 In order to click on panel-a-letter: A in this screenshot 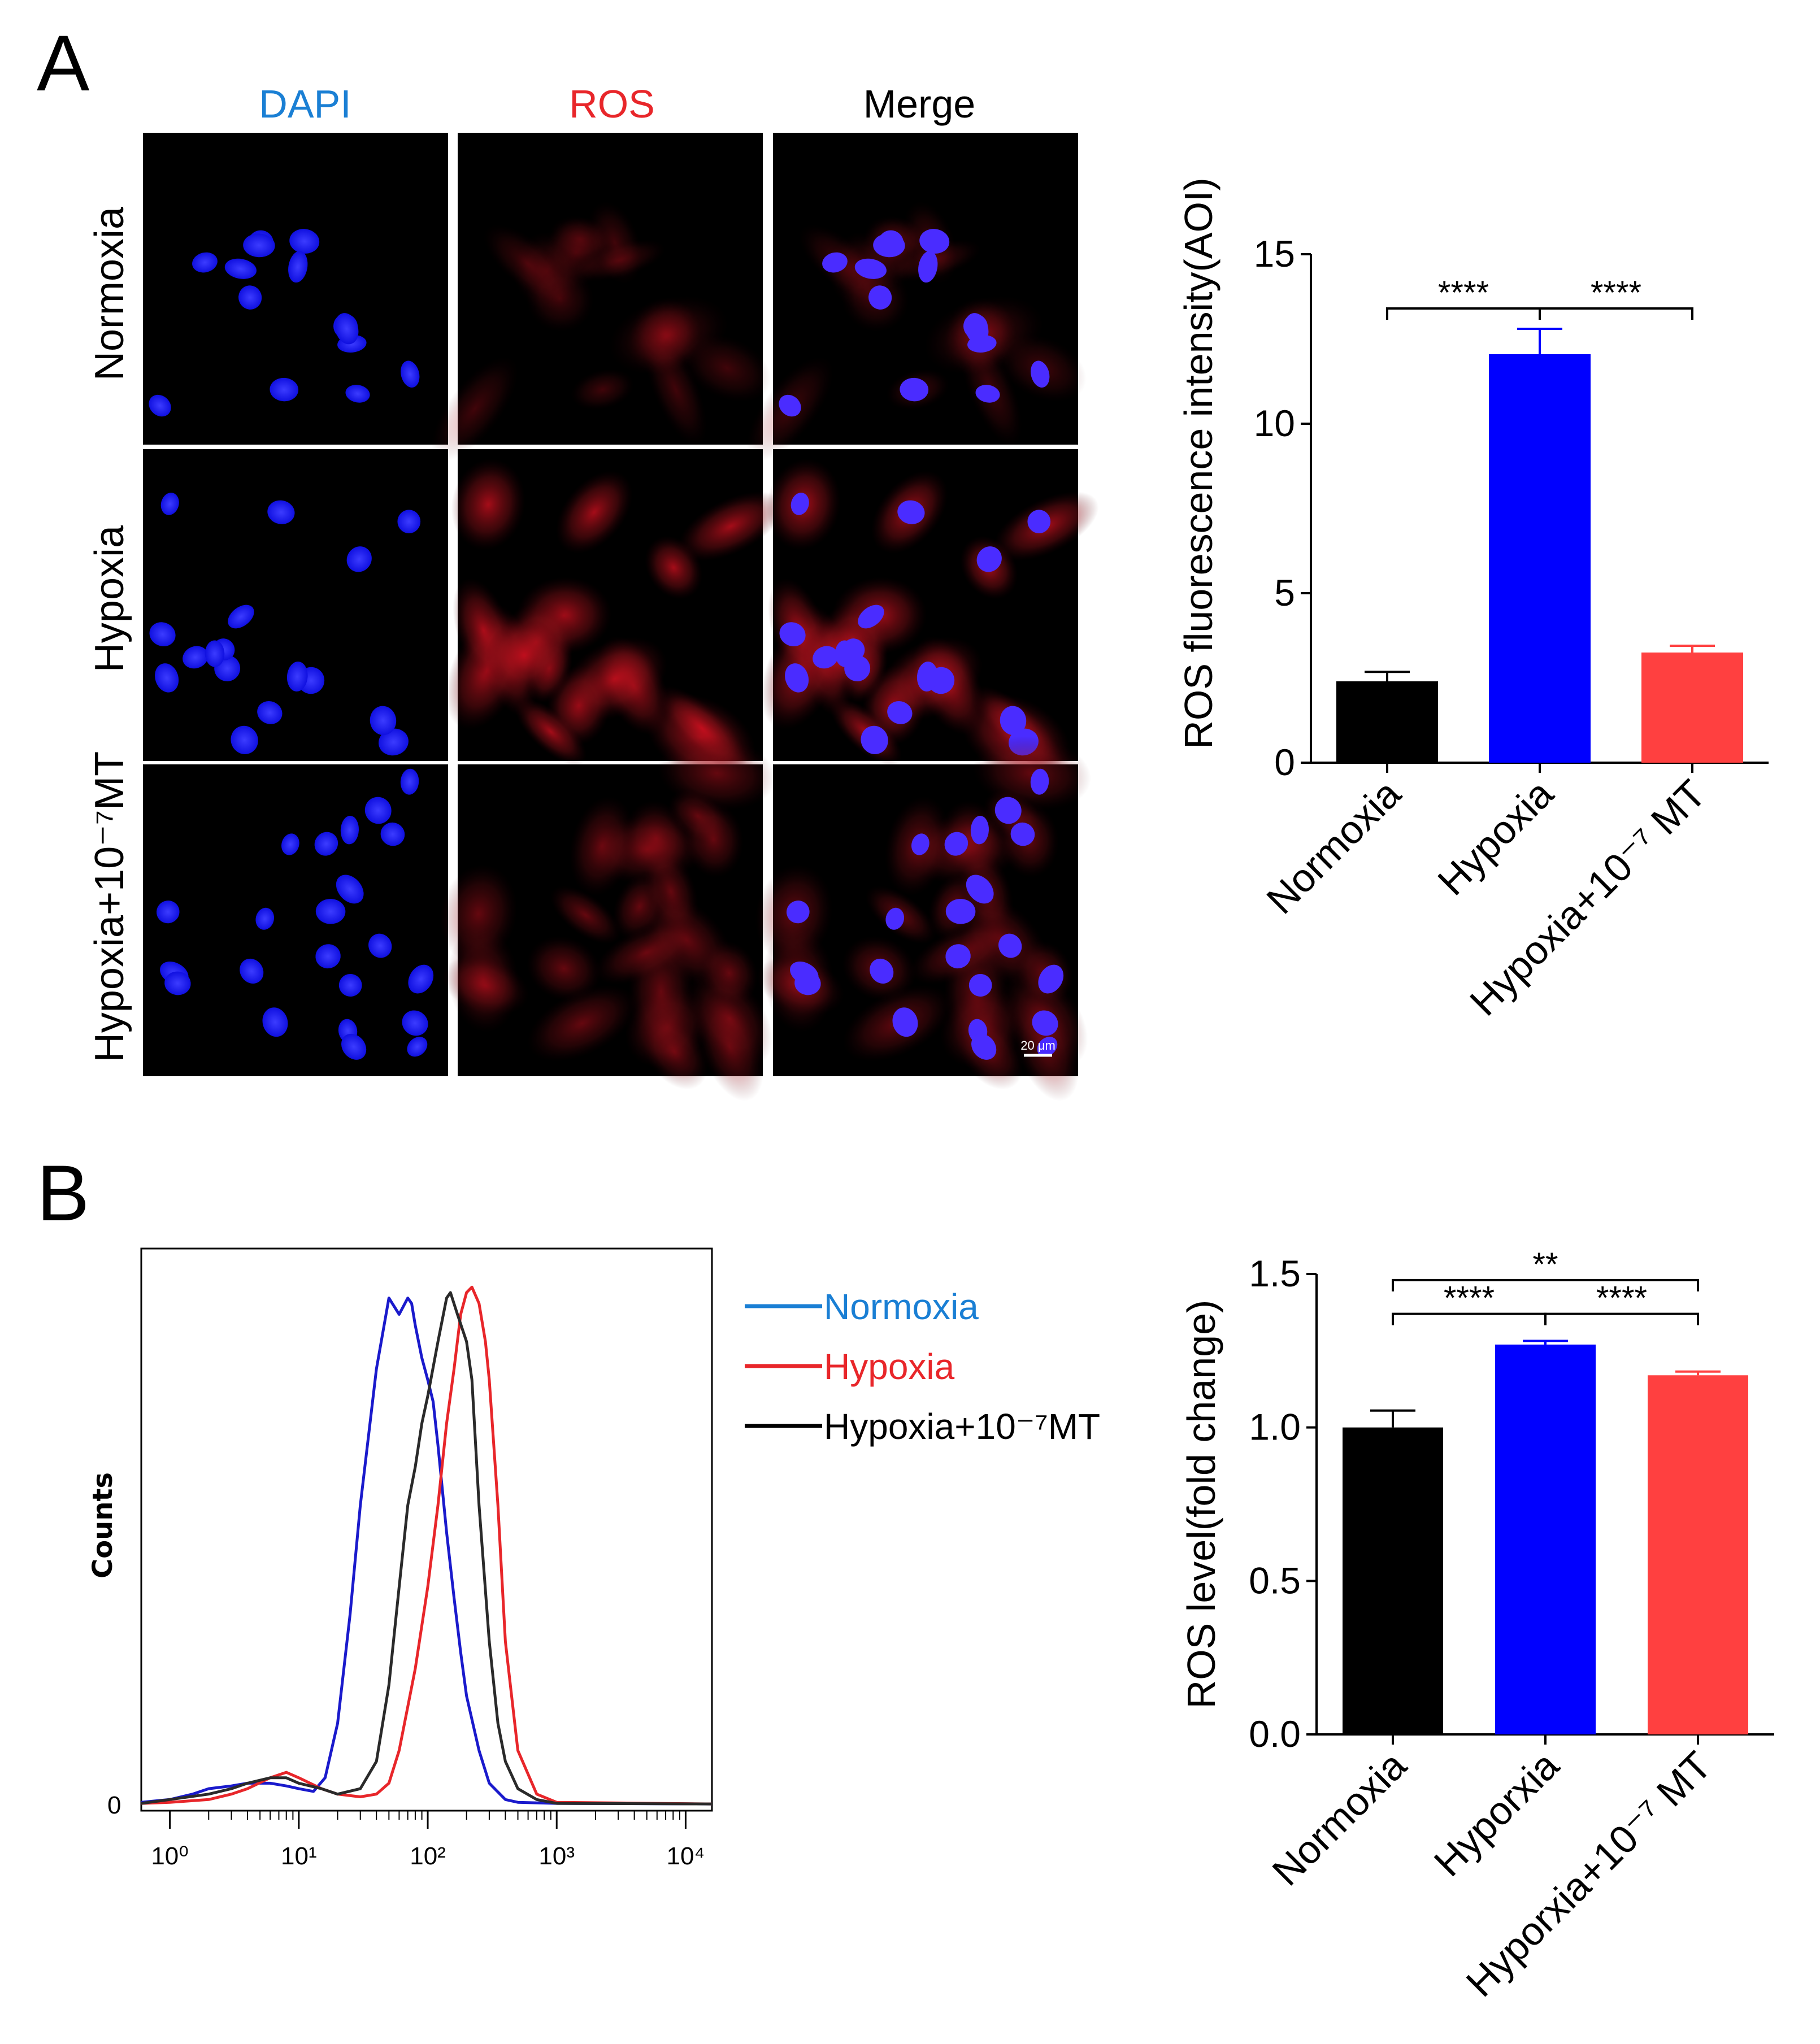, I will do `click(63, 63)`.